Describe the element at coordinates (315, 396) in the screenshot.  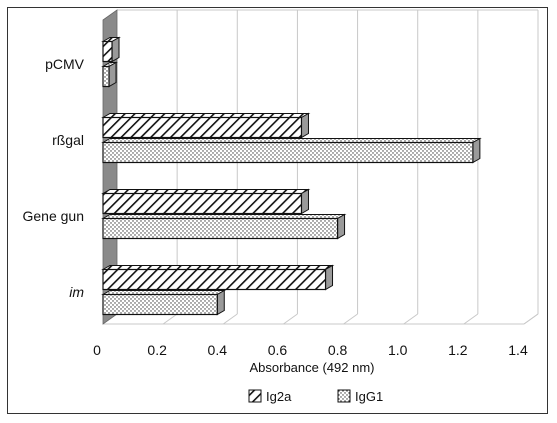
I see `legend: Ig2a IgG1` at that location.